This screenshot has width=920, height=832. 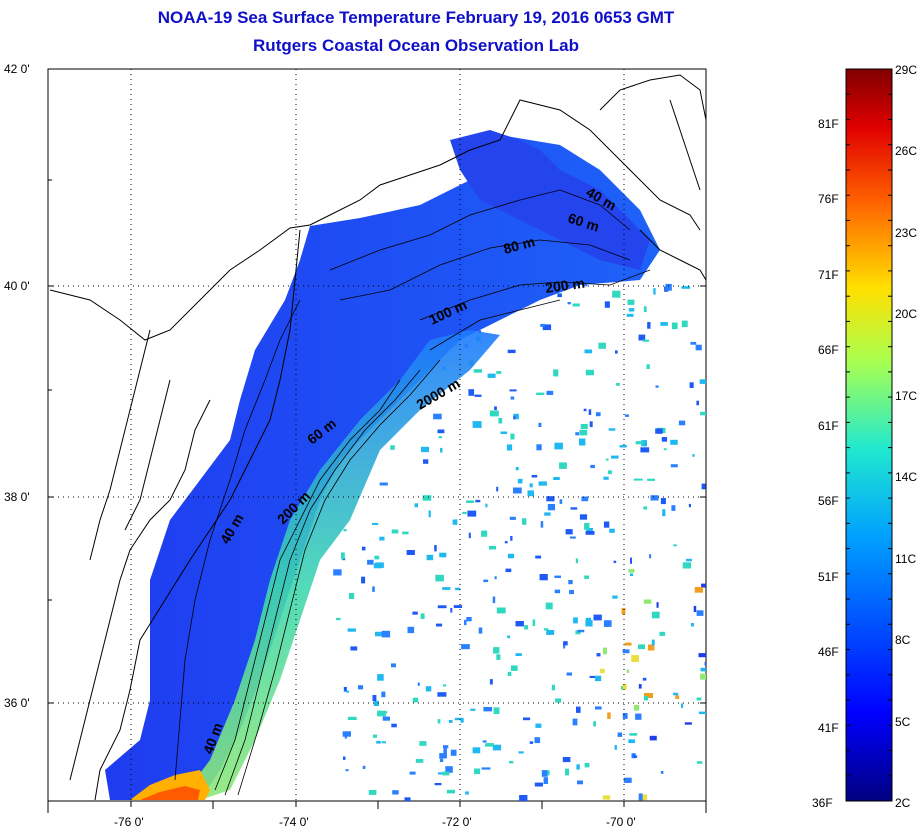 I want to click on colorbar-f-label: 46F, so click(x=828, y=652).